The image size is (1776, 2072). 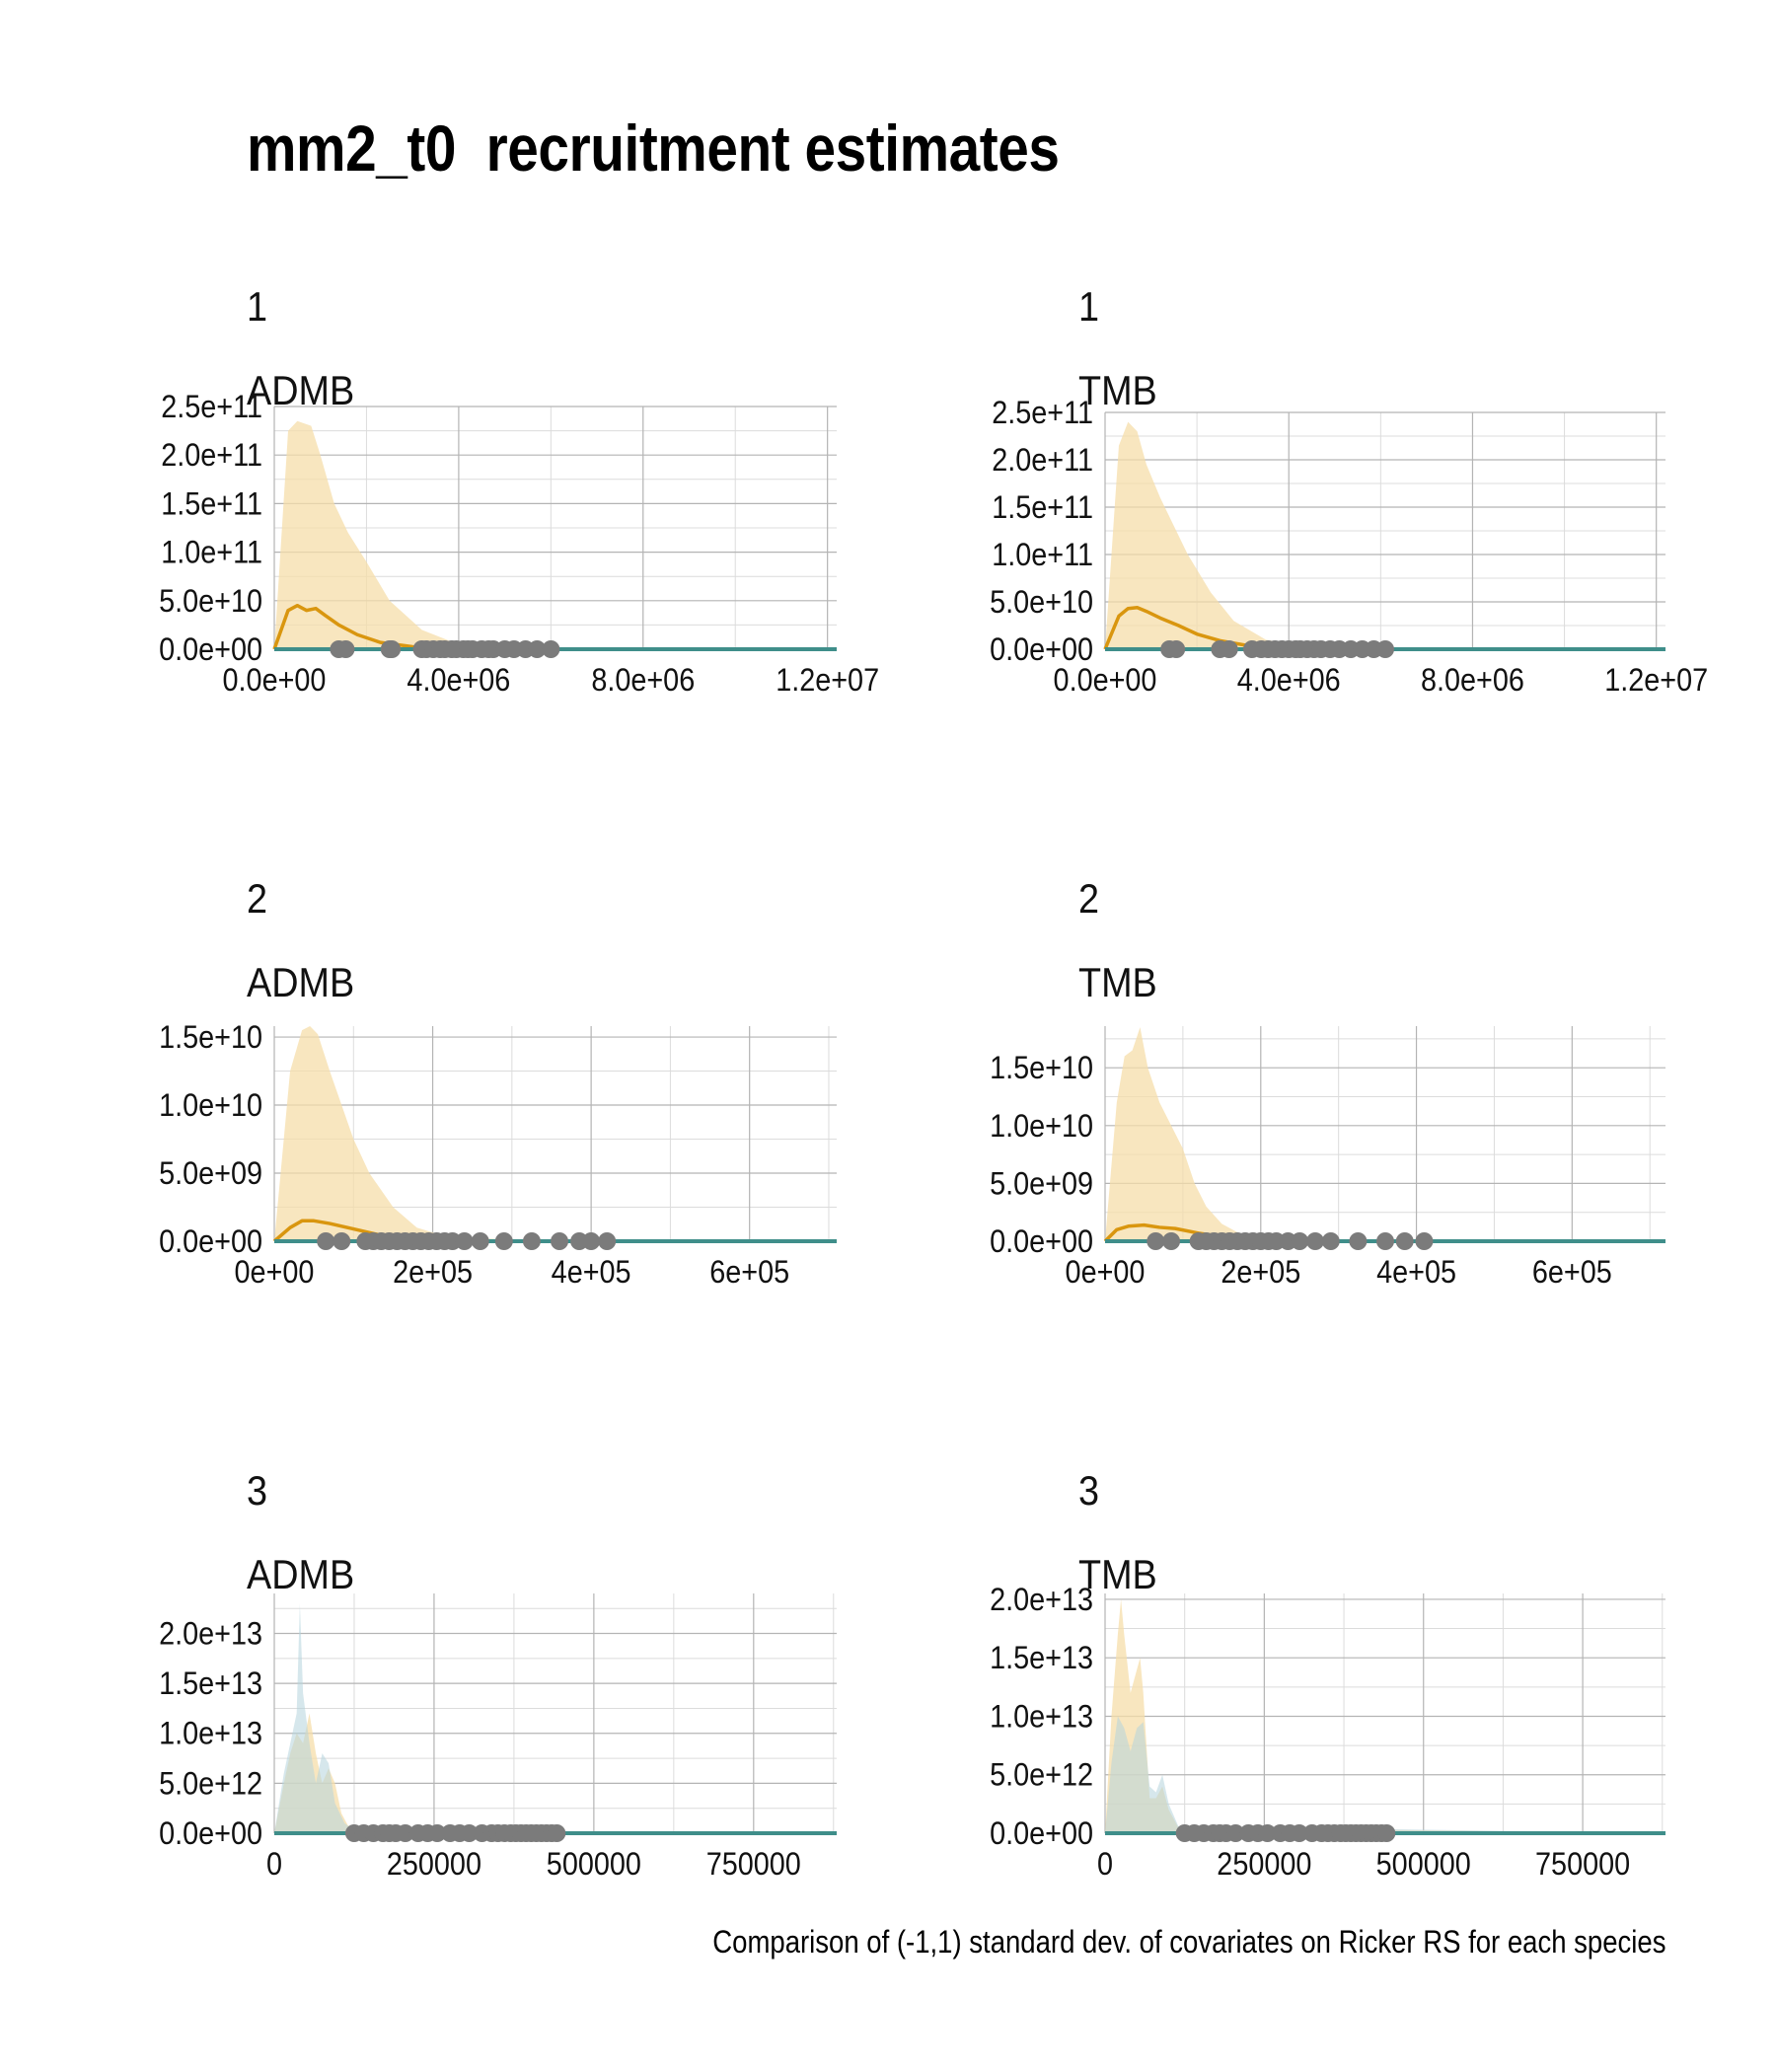 I want to click on y-tick-label: 5.0e+10, so click(x=1041, y=603).